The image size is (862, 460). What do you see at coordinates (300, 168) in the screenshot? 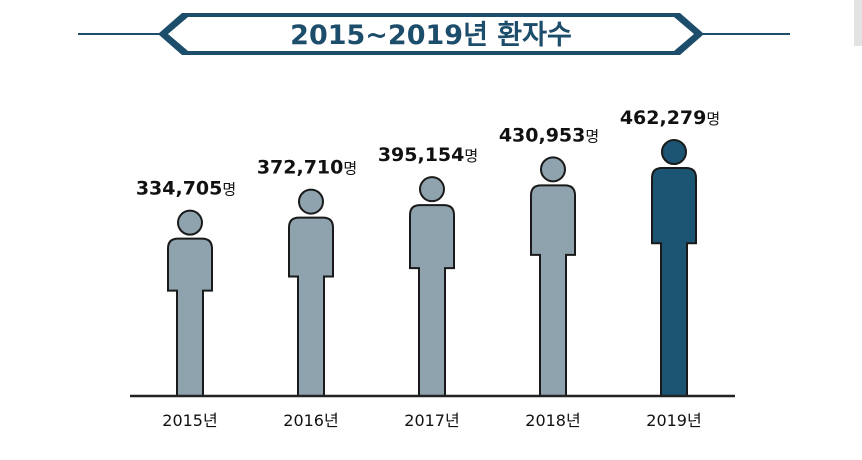
I see `value-number: 372,710` at bounding box center [300, 168].